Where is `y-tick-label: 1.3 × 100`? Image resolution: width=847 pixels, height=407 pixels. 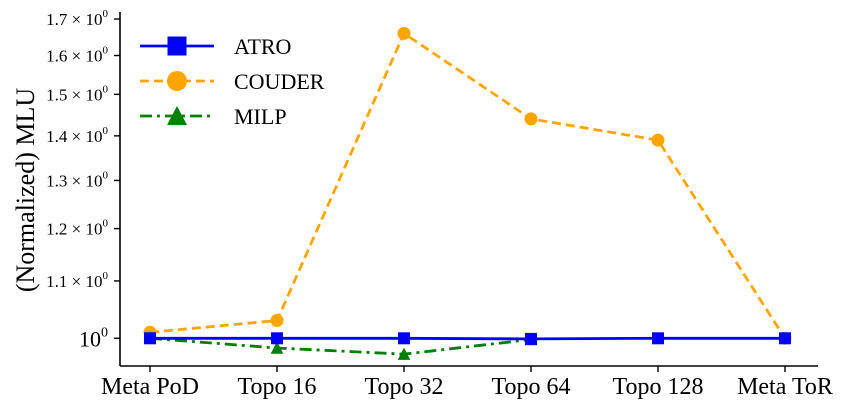 y-tick-label: 1.3 × 100 is located at coordinates (77, 179).